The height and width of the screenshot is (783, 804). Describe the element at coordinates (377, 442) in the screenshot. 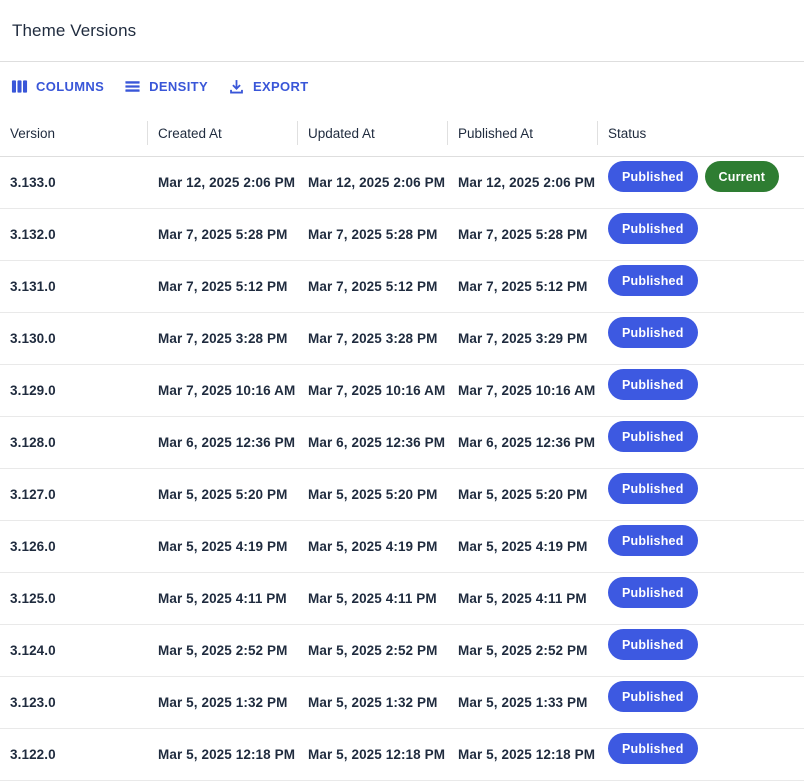

I see `updated-at-cell: Mar 6, 2025 12:36 PM` at that location.